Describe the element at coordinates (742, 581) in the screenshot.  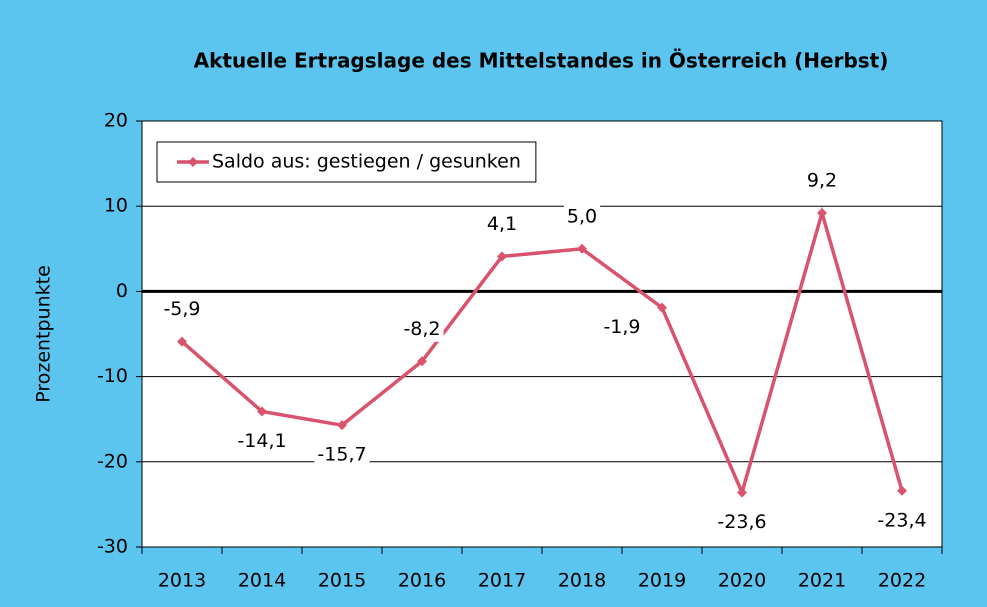
I see `x-tick-label: 2020` at that location.